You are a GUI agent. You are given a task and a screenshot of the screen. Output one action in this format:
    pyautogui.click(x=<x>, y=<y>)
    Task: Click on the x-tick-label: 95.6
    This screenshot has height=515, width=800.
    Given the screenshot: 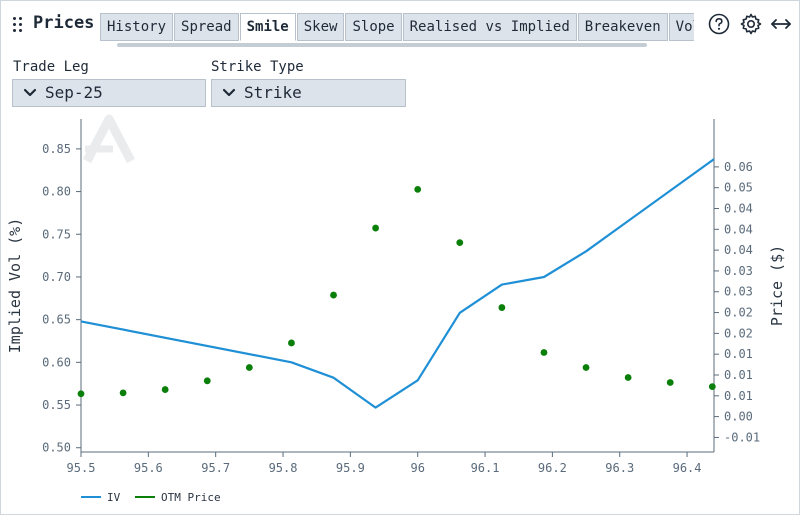 What is the action you would take?
    pyautogui.click(x=148, y=468)
    